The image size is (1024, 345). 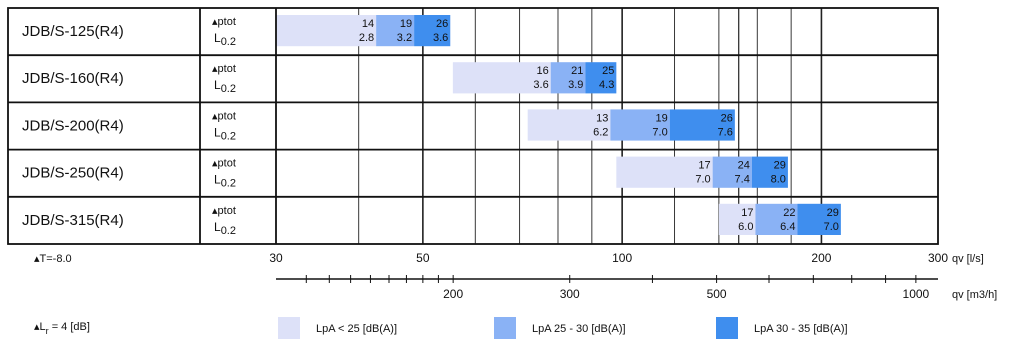 I want to click on segment-l02-label: 3.9, so click(x=575, y=85).